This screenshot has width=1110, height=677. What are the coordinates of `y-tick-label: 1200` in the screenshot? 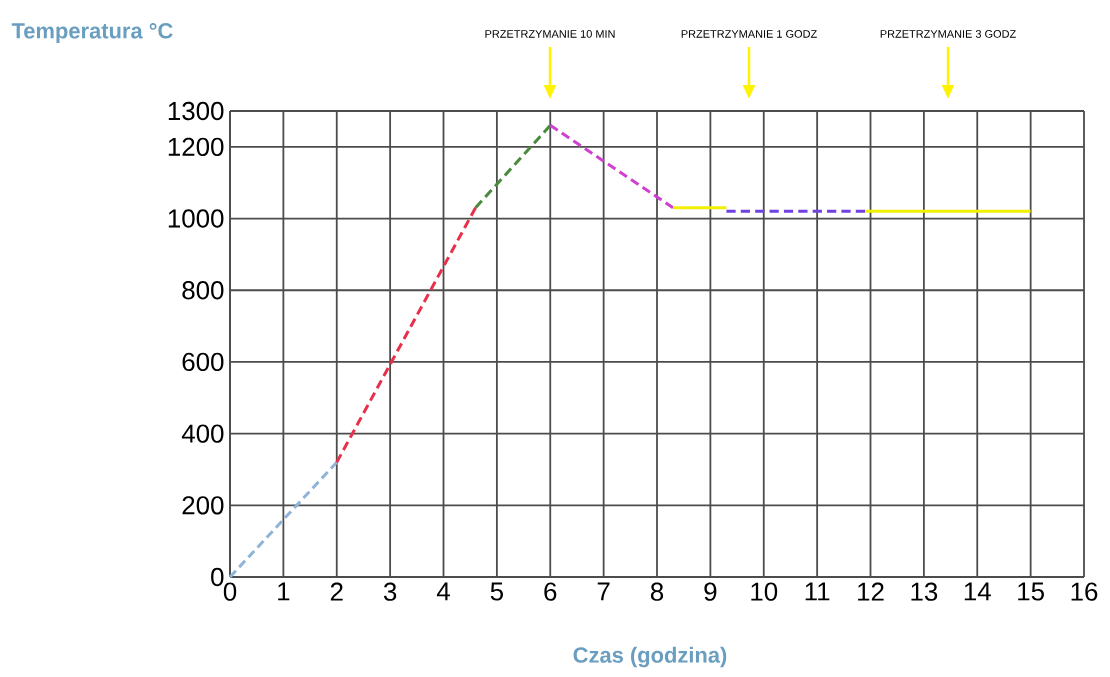 It's located at (196, 147).